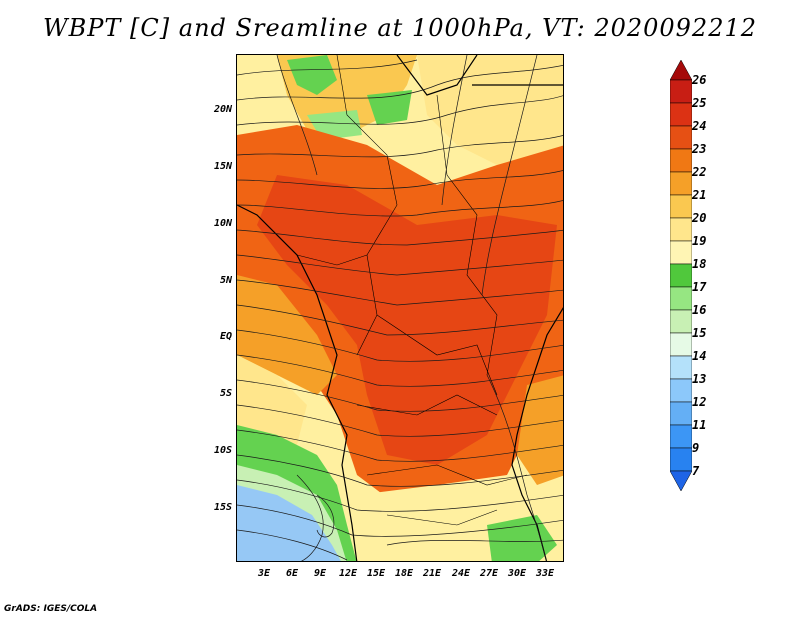 The width and height of the screenshot is (800, 618). Describe the element at coordinates (699, 172) in the screenshot. I see `colorbar-tick-label: 22` at that location.